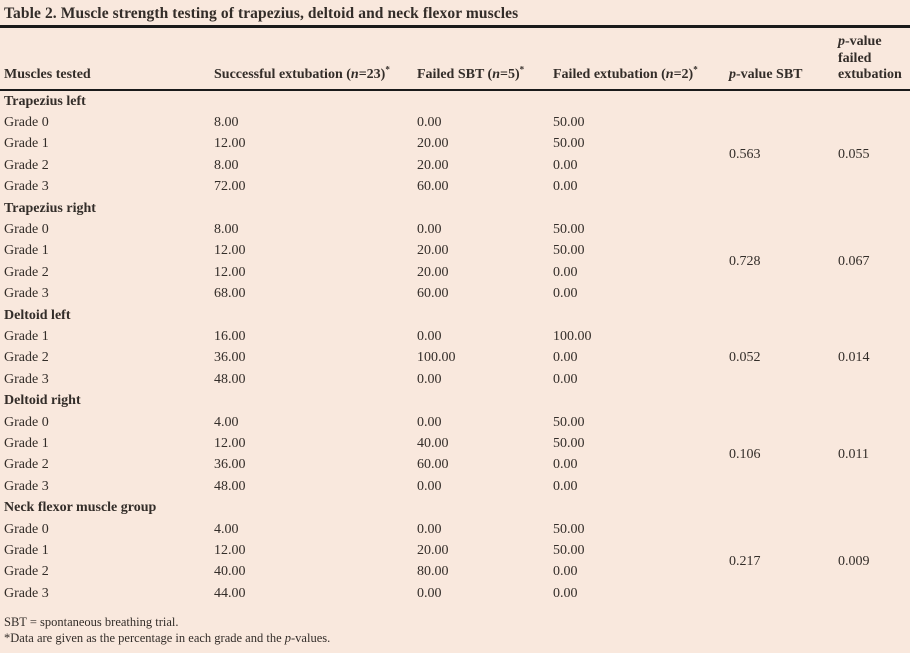  What do you see at coordinates (854, 561) in the screenshot?
I see `p-value-failed-extubation: 0.009` at bounding box center [854, 561].